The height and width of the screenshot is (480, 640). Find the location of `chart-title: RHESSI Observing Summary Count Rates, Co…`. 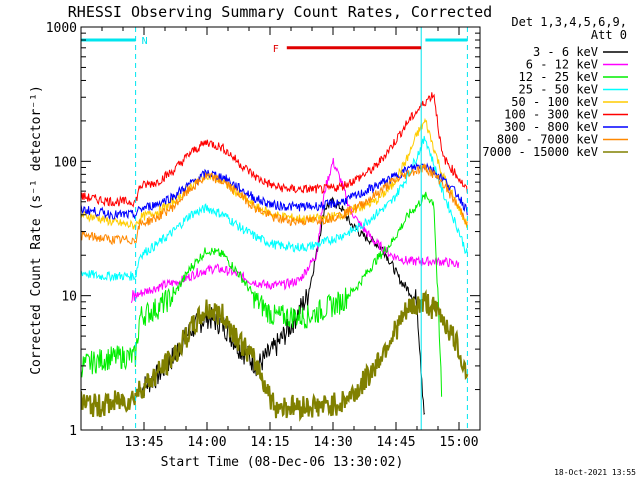

chart-title: RHESSI Observing Summary Count Rates, Co… is located at coordinates (280, 12).